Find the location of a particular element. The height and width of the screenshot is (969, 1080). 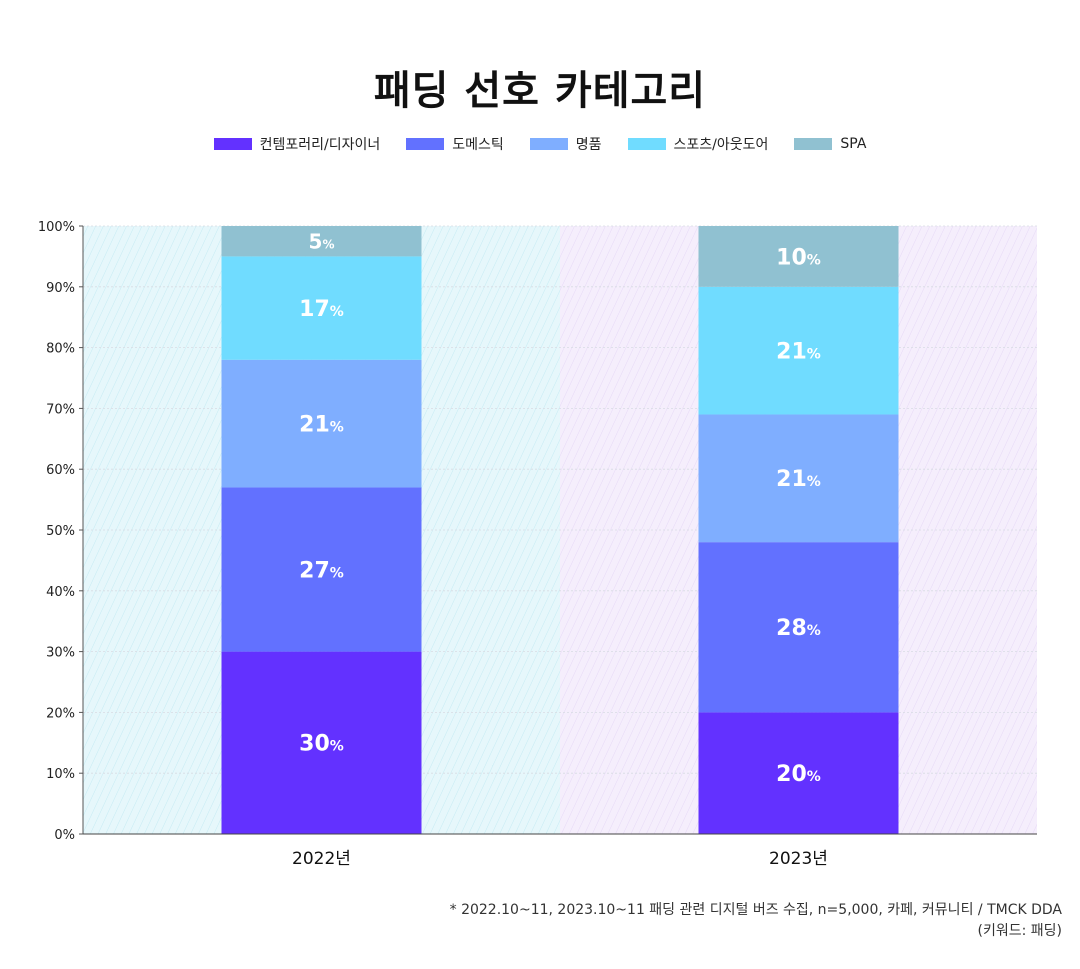

bar-value-label: 30% is located at coordinates (321, 744).